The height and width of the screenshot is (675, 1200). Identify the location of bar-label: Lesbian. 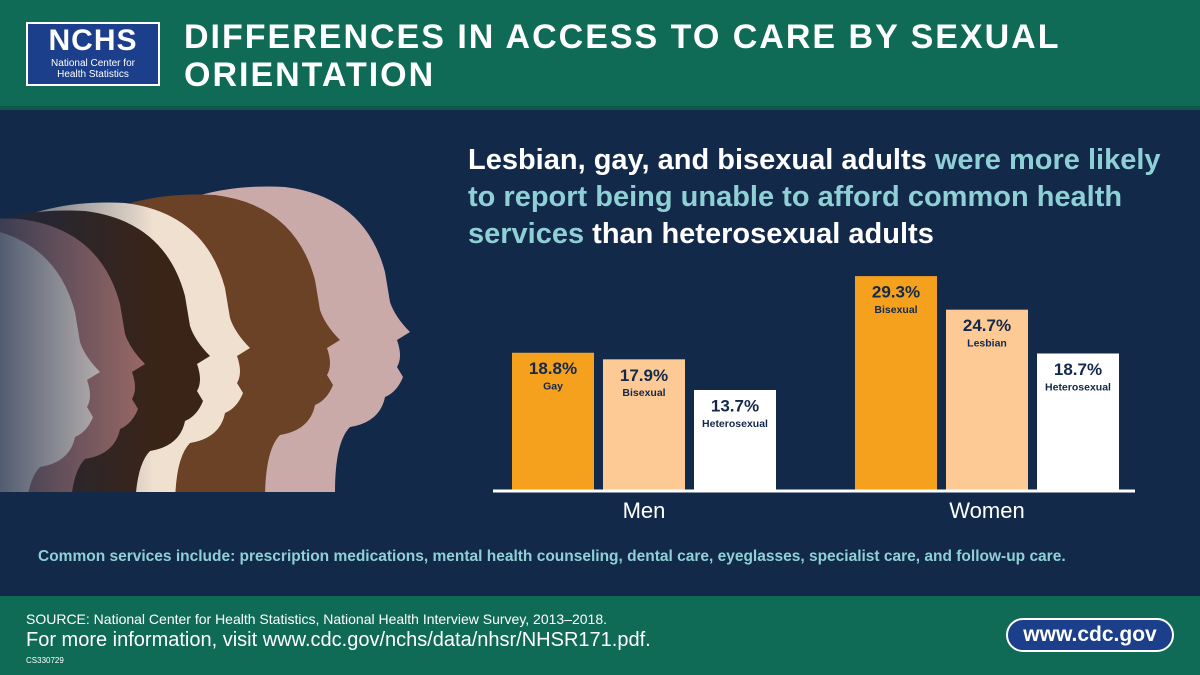
(987, 343).